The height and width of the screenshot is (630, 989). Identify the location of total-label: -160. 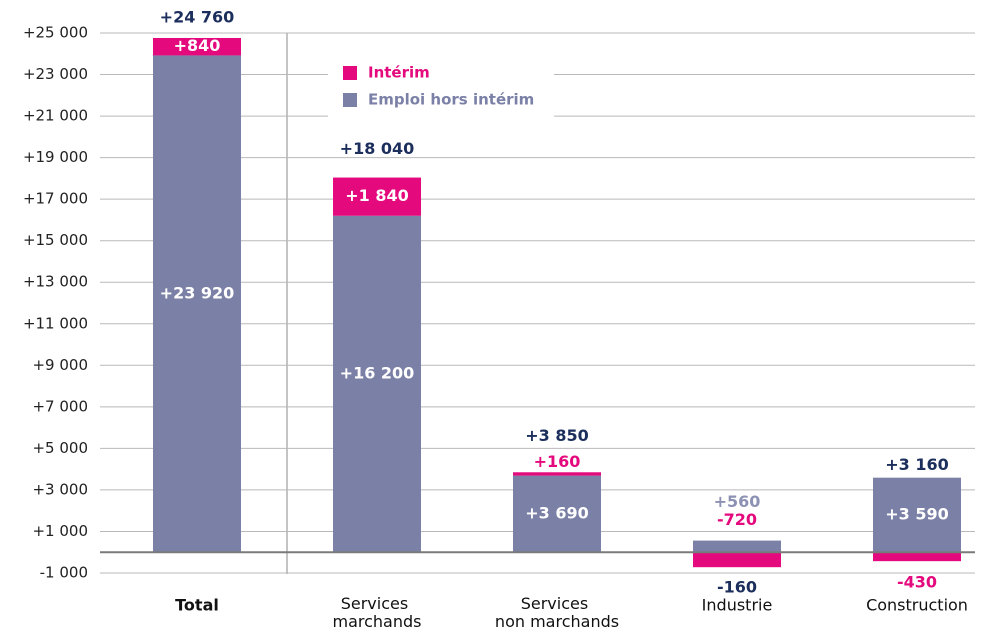
(737, 587).